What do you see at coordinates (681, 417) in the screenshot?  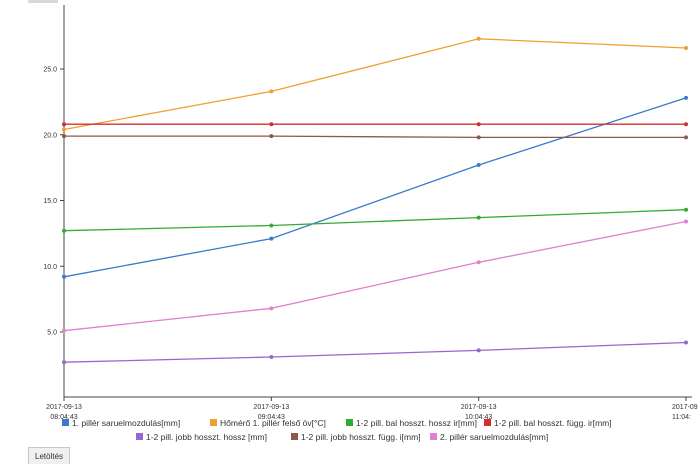 I see `x-tick-label-time: 11:04:` at bounding box center [681, 417].